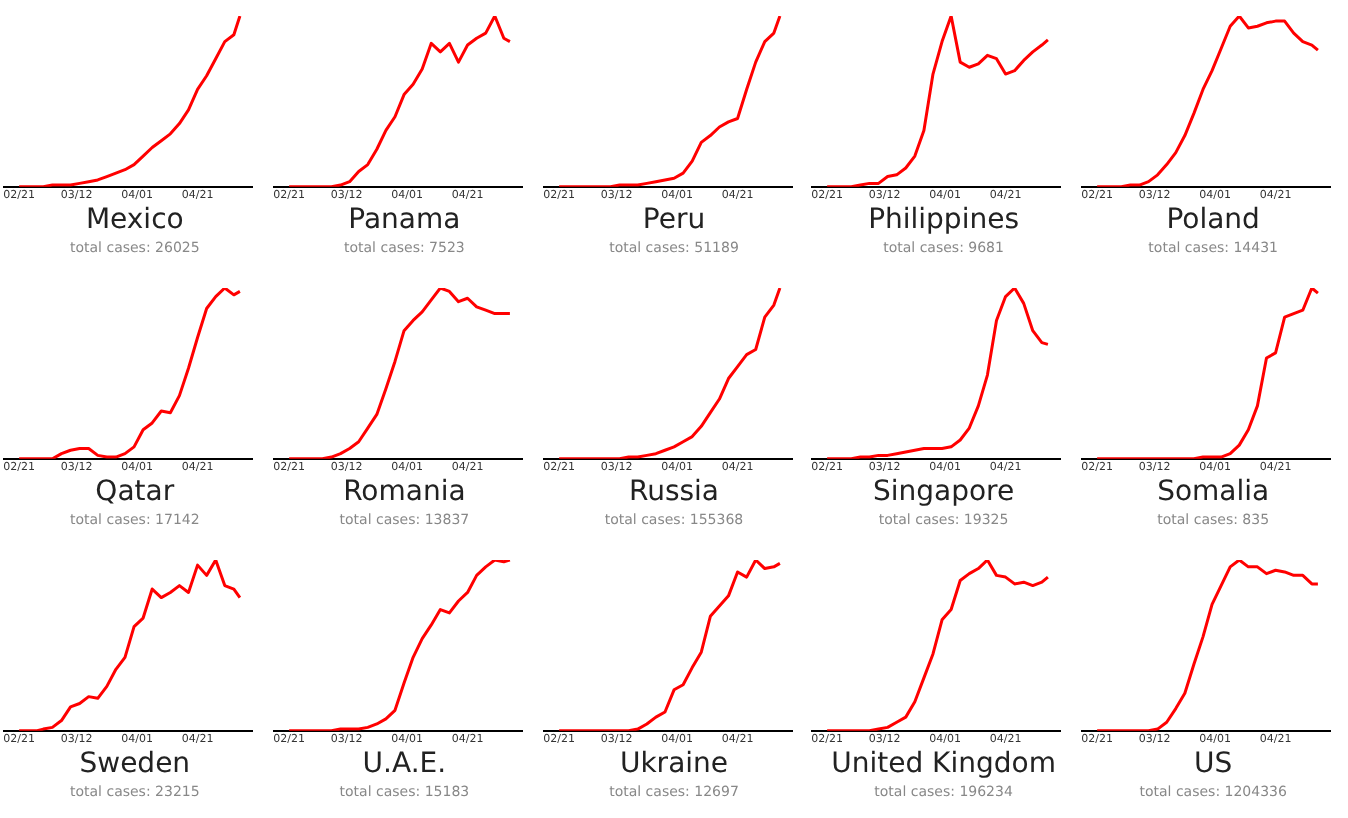 The height and width of the screenshot is (818, 1348). What do you see at coordinates (943, 220) in the screenshot?
I see `text: Philippines` at bounding box center [943, 220].